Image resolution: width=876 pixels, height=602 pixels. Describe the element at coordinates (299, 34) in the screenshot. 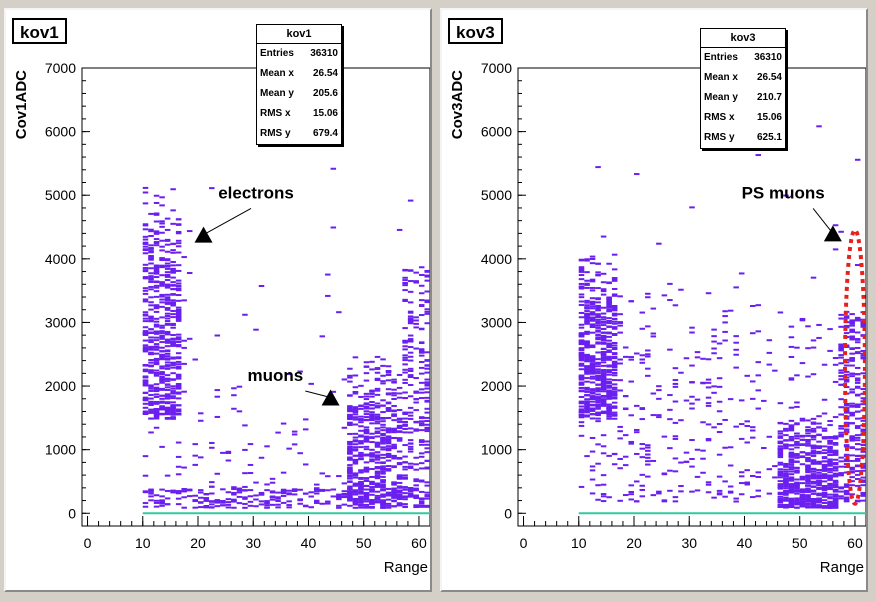

I see `stats-title: kov1` at that location.